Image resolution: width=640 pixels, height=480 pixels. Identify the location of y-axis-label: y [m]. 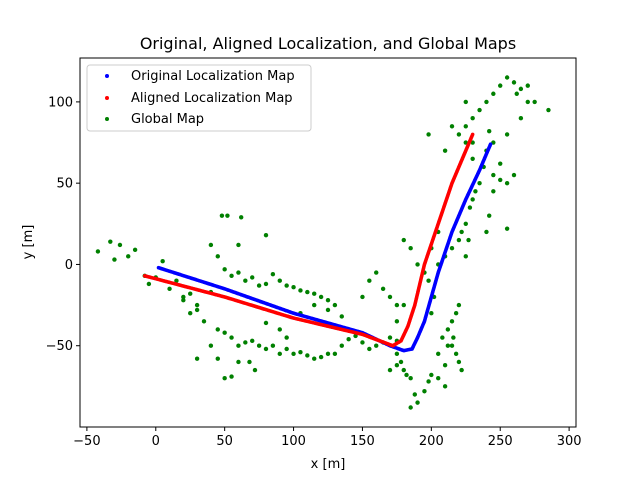
(28, 242).